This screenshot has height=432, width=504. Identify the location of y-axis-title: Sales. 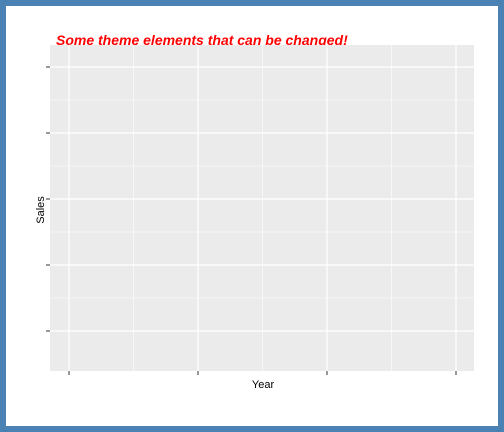
(41, 210).